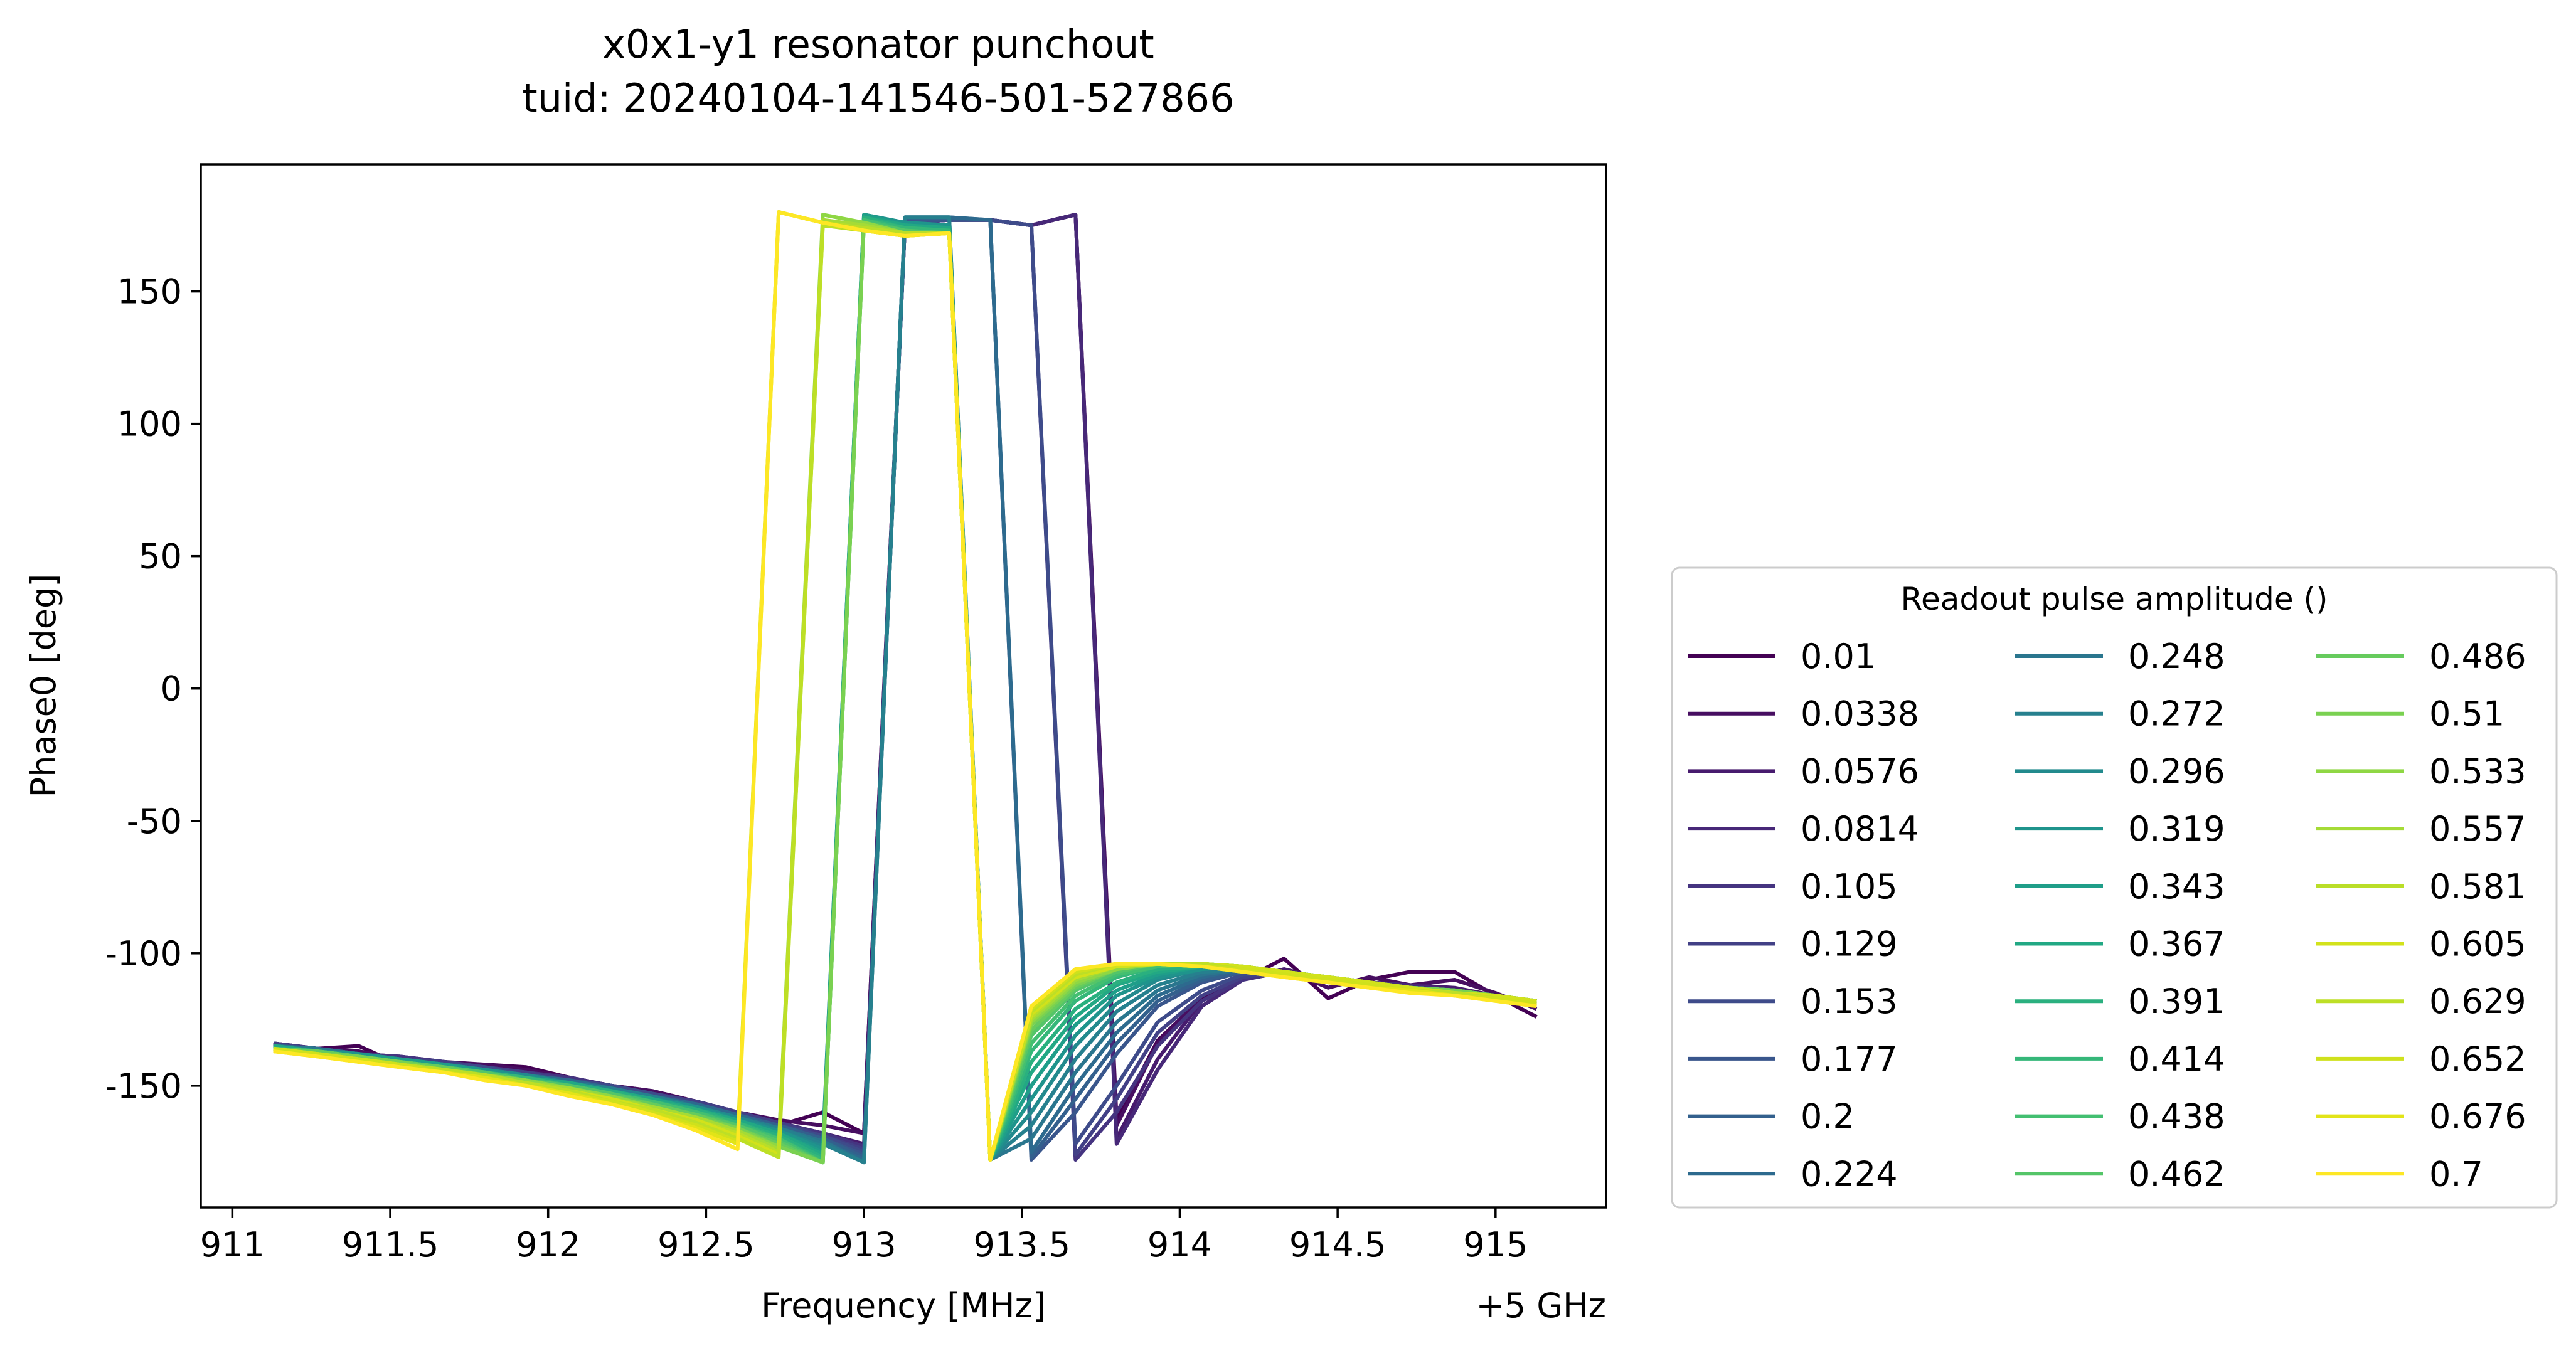  What do you see at coordinates (2477, 771) in the screenshot?
I see `legend-label: 0.533` at bounding box center [2477, 771].